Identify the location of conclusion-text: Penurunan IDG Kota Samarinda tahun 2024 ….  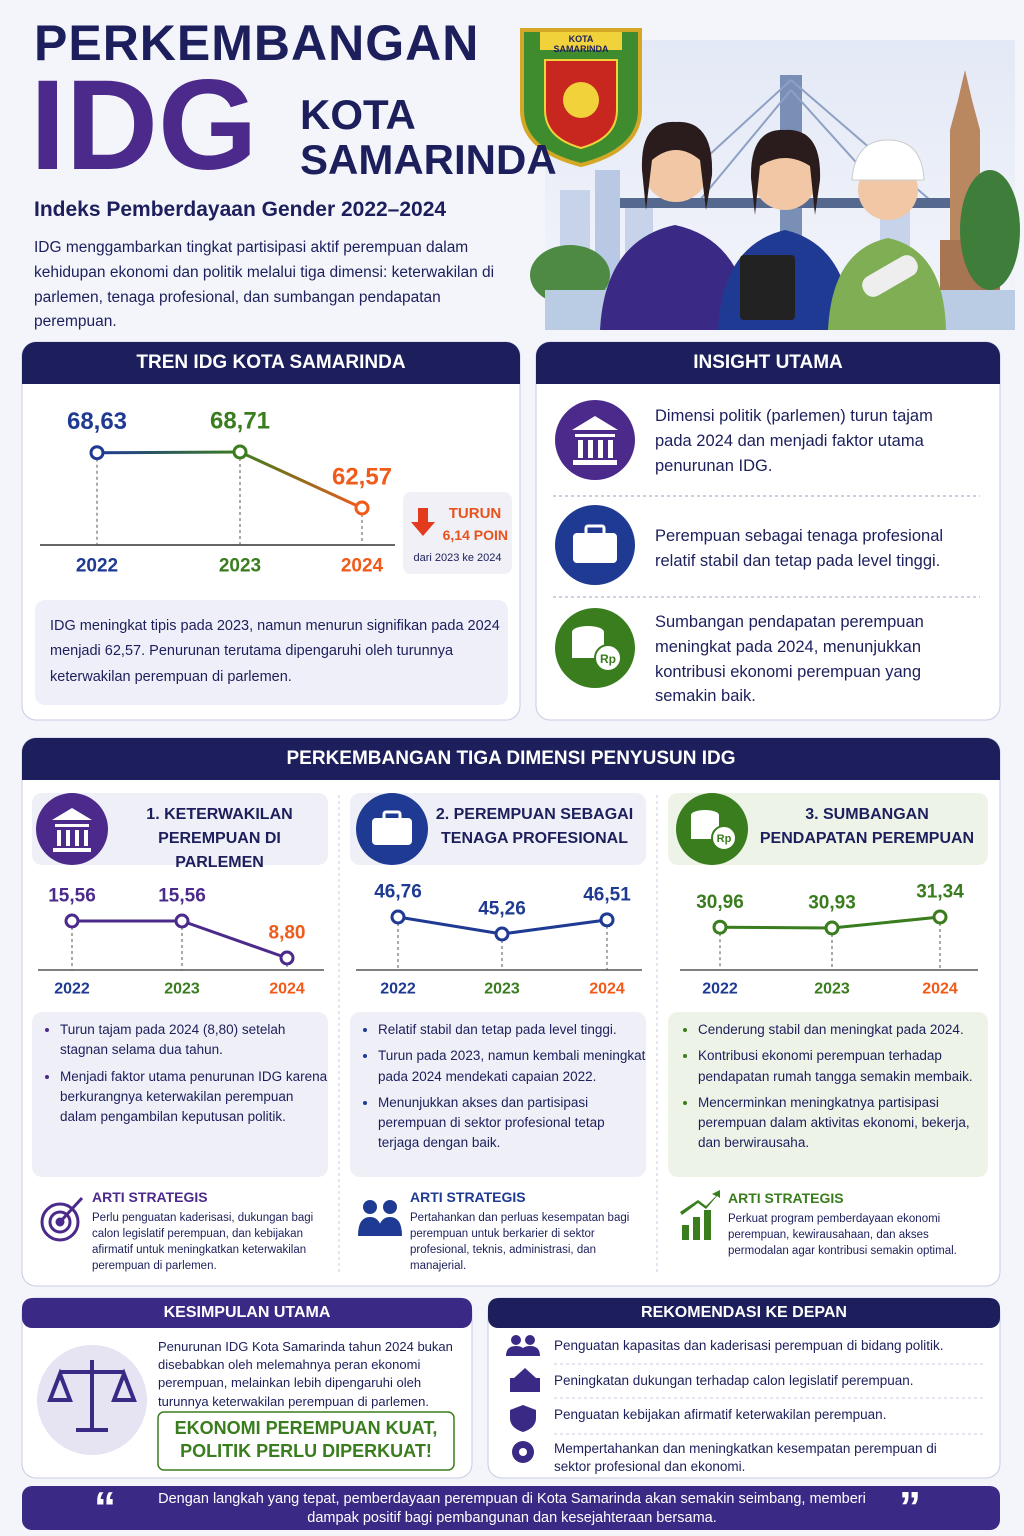
(305, 1374).